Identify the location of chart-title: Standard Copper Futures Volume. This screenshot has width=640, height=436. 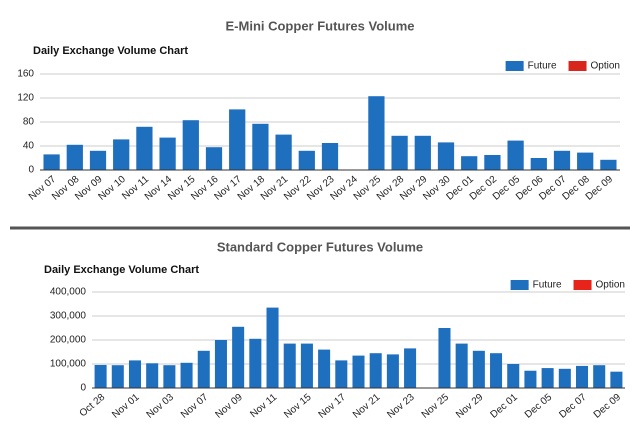
(320, 246).